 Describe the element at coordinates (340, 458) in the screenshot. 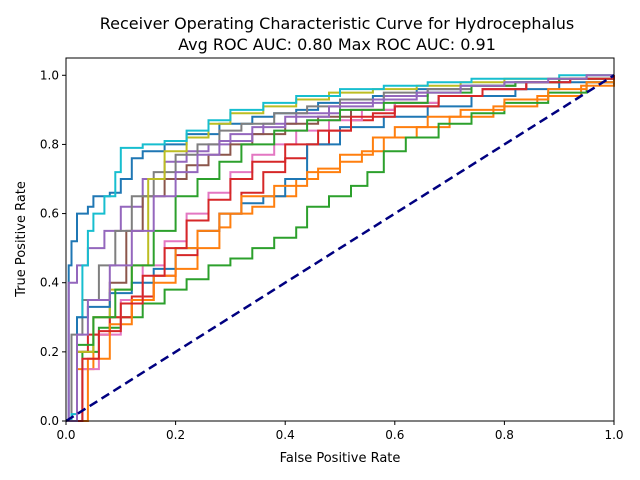

I see `x-axis-label: False Positive Rate` at that location.